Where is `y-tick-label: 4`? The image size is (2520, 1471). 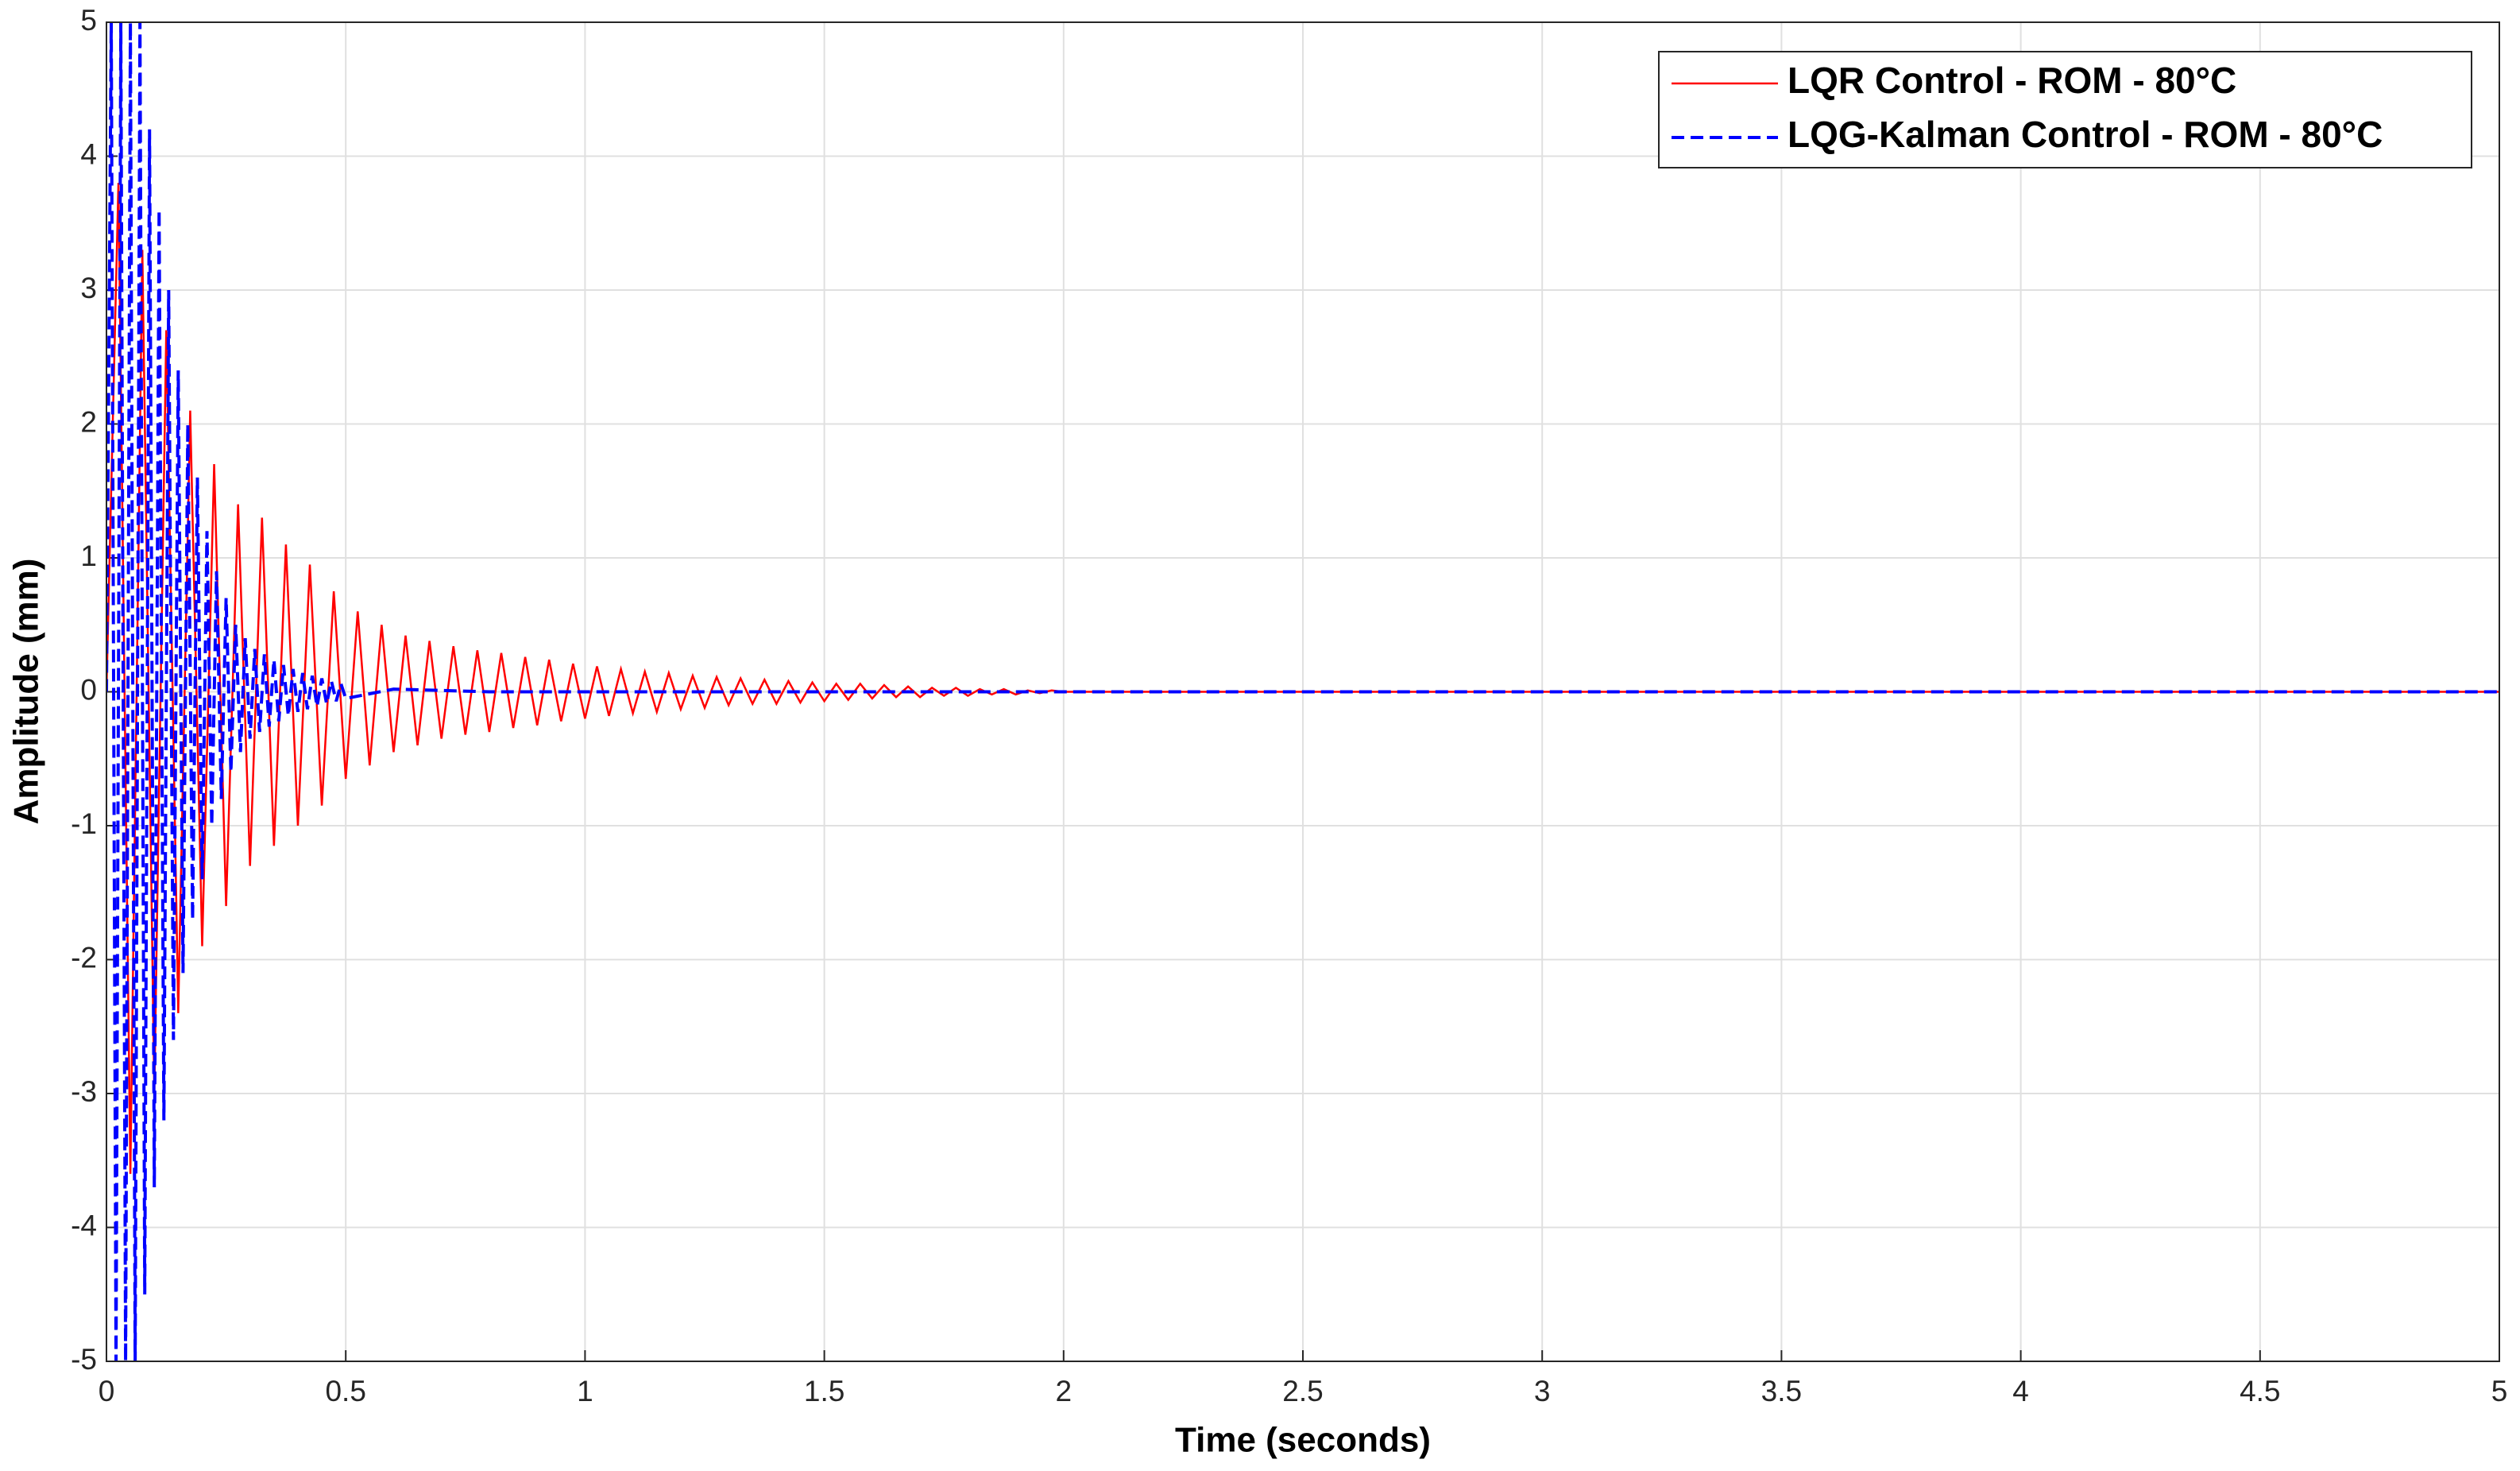
y-tick-label: 4 is located at coordinates (88, 153).